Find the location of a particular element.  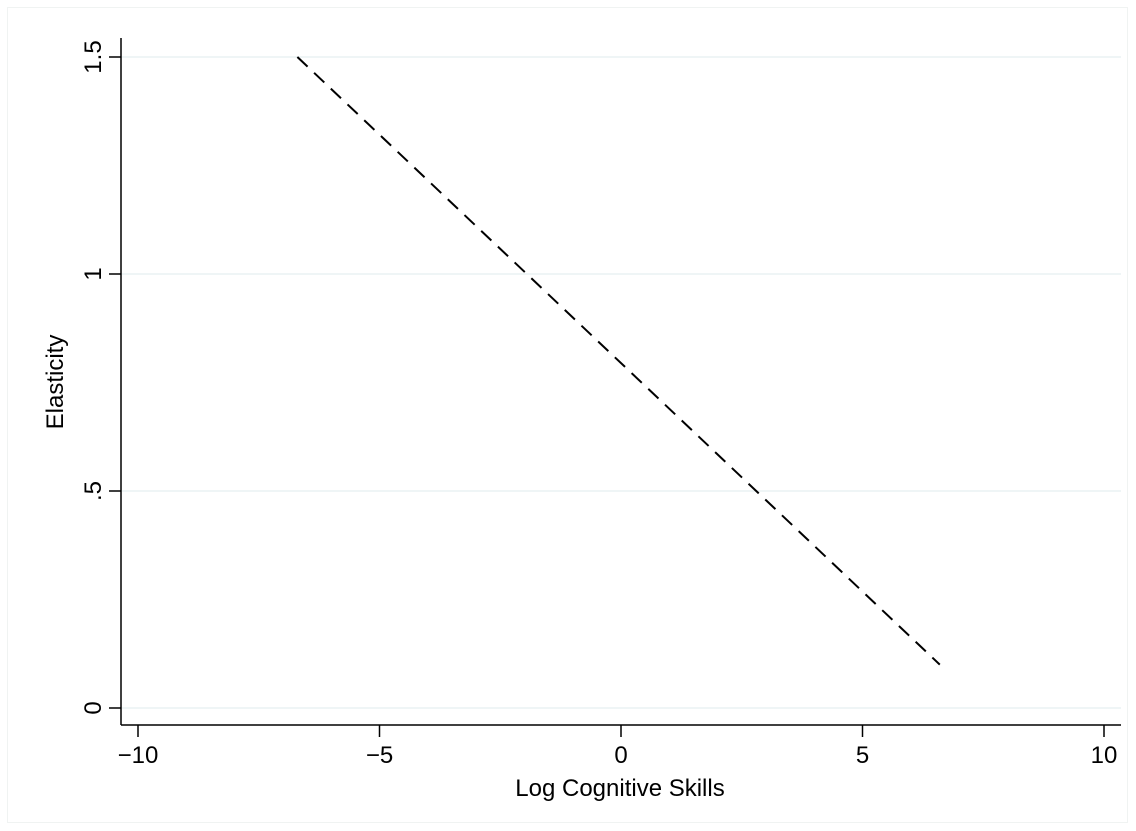

x-tick-label: 5 is located at coordinates (862, 755).